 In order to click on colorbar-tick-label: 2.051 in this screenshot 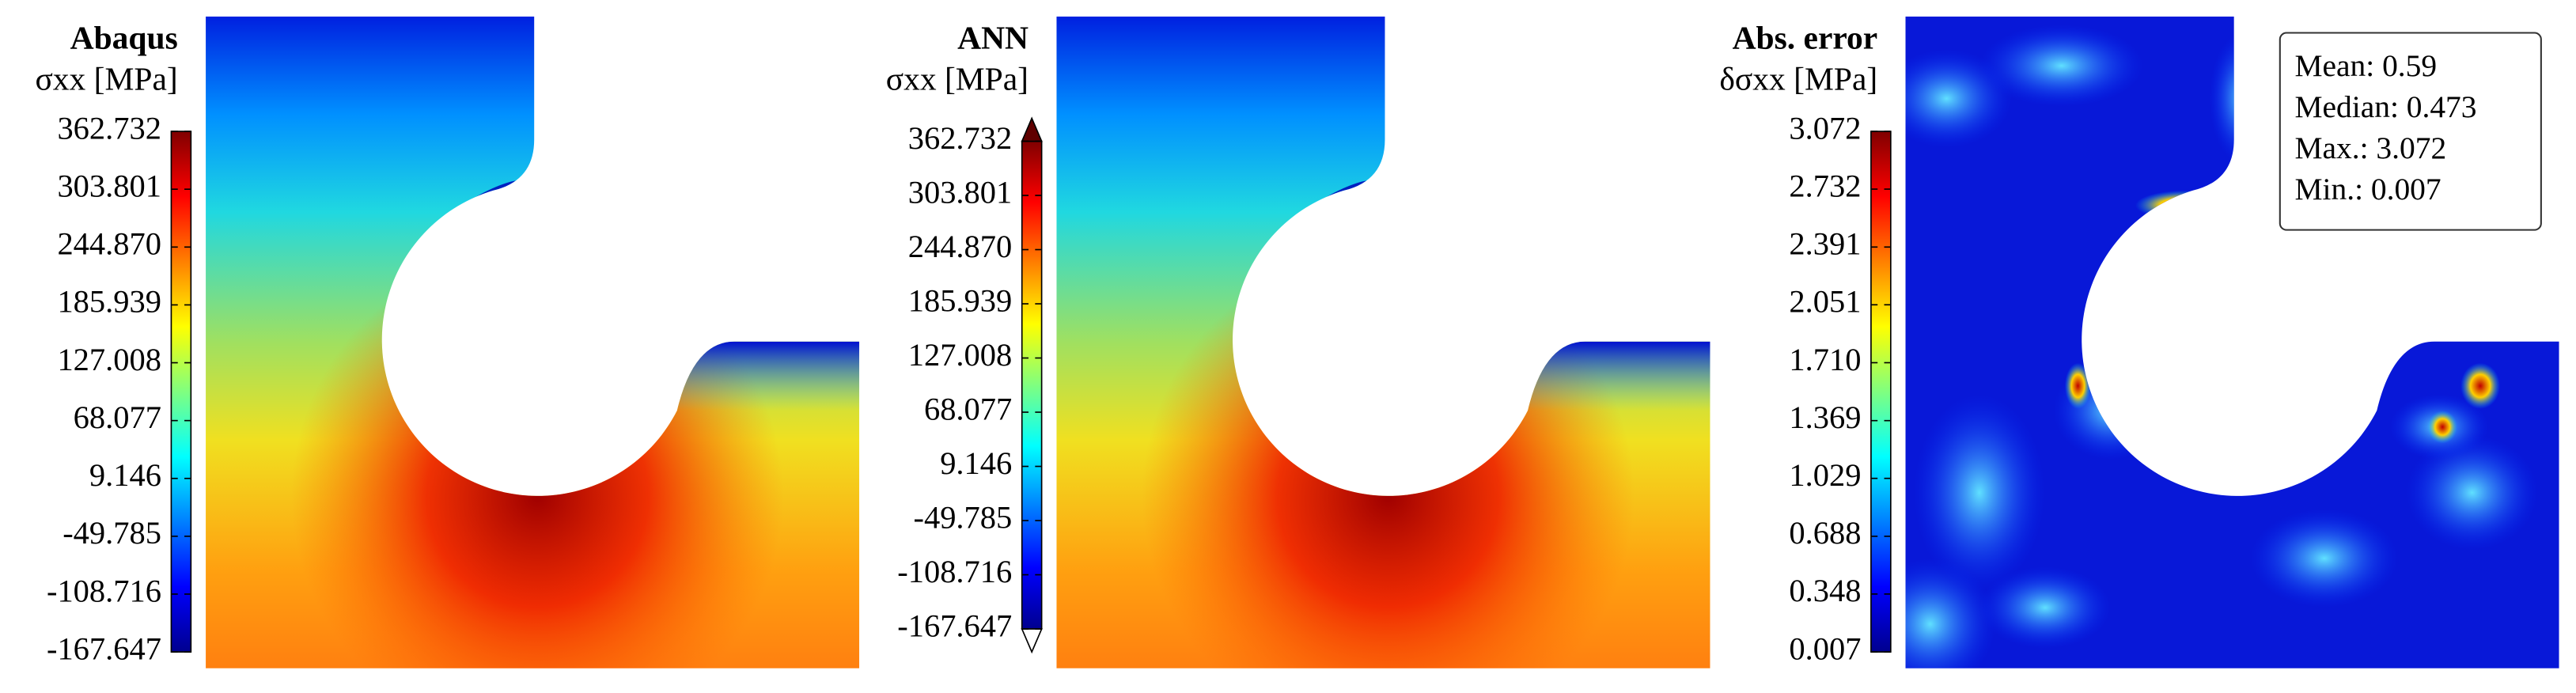, I will do `click(1825, 302)`.